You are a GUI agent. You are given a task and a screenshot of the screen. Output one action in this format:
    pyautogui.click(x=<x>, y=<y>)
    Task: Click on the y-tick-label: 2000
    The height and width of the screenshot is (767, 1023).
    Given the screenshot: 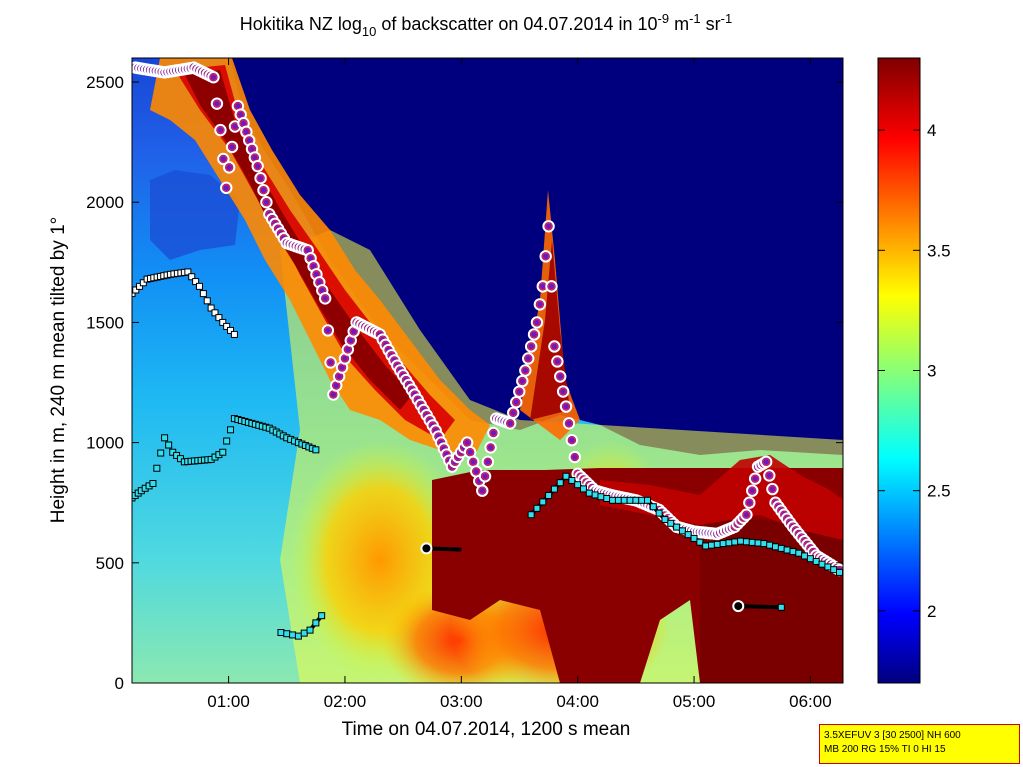 What is the action you would take?
    pyautogui.click(x=105, y=202)
    